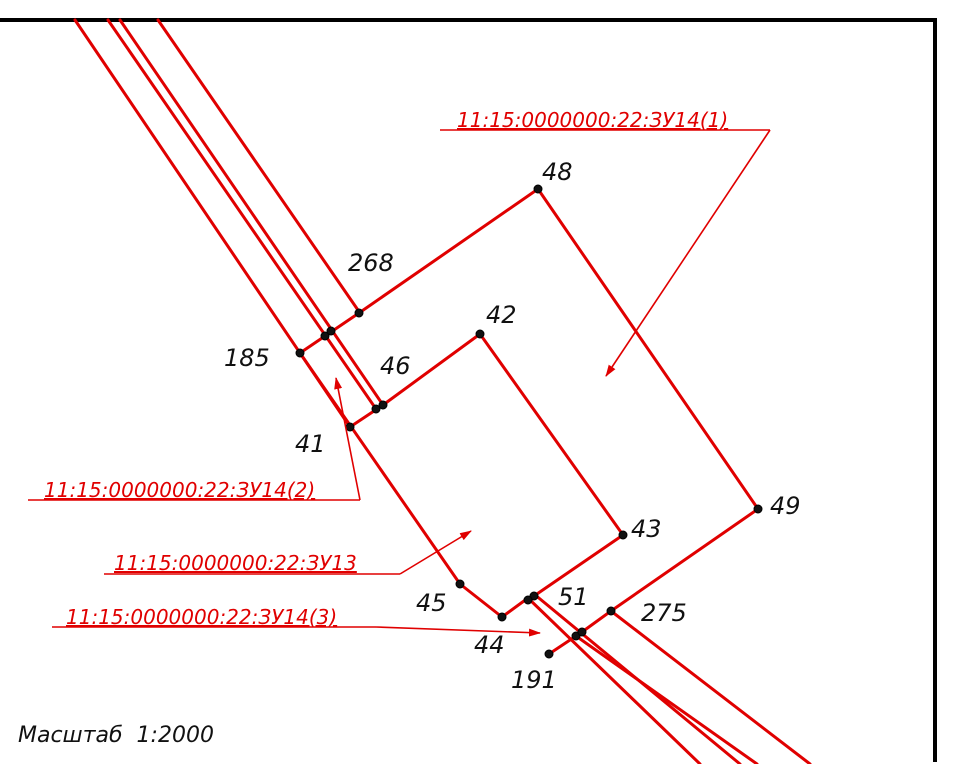  Describe the element at coordinates (235, 563) in the screenshot. I see `parcel-label-zu13: 11:15:0000000:22:ЗУ13` at that location.